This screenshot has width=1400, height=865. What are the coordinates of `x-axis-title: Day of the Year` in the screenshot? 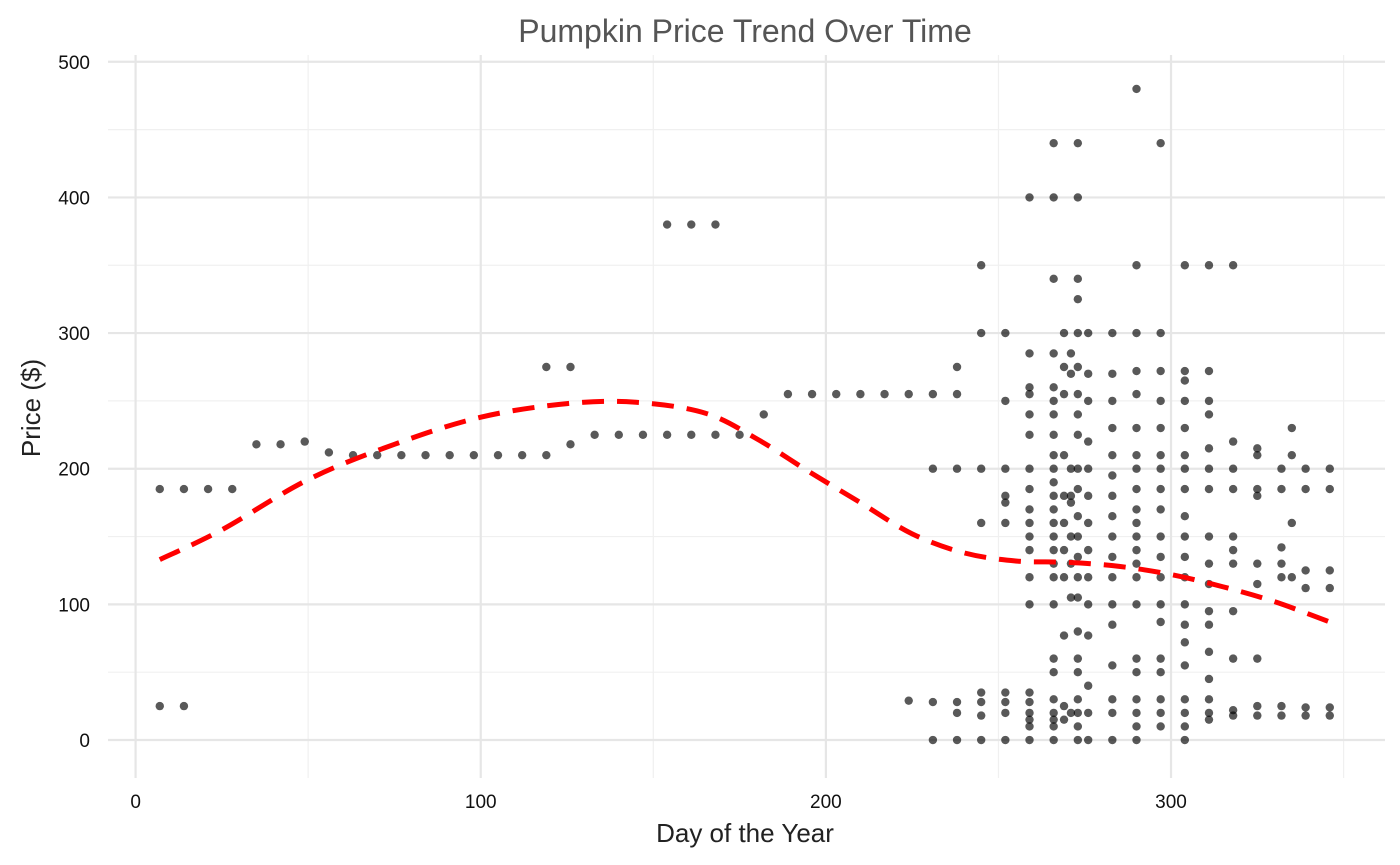 It's located at (745, 833).